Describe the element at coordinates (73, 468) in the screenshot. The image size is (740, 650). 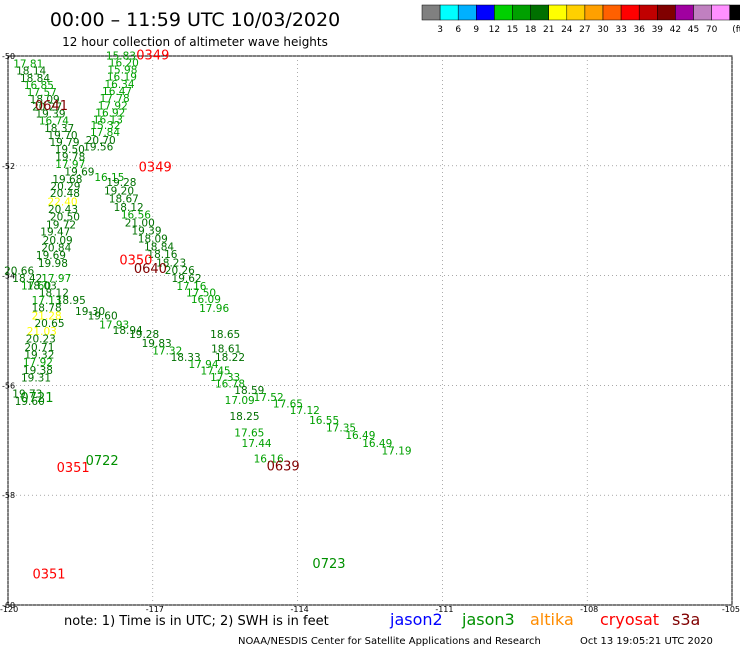
I see `pass-time-label: 0351` at that location.